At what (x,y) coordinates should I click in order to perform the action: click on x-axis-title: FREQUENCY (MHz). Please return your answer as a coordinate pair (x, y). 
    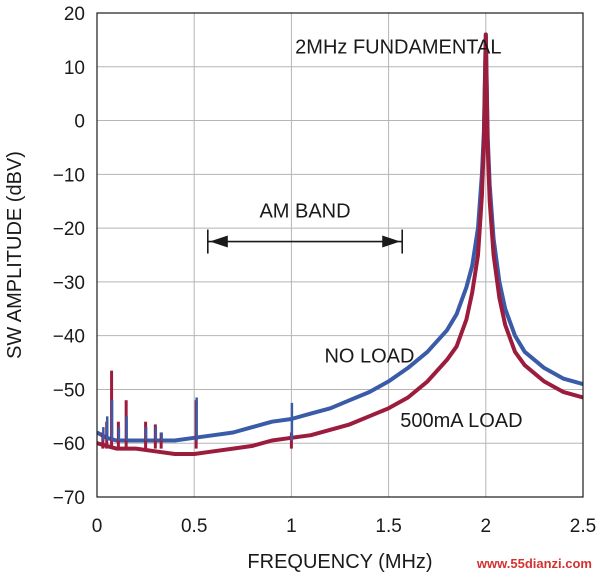
    Looking at the image, I should click on (339, 562).